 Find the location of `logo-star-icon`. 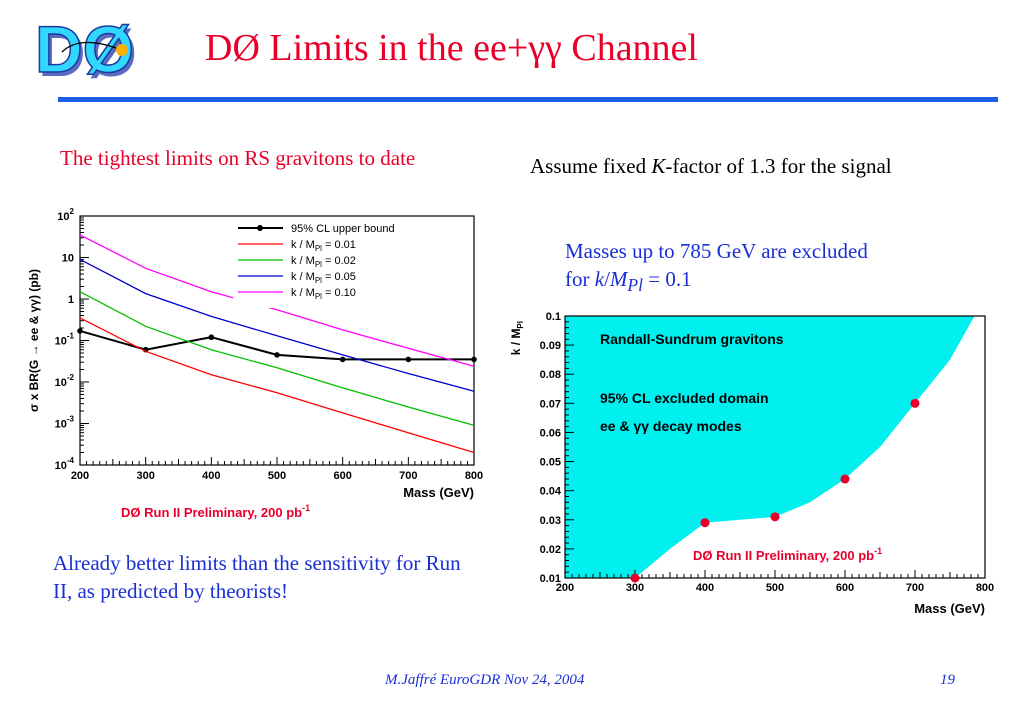

logo-star-icon is located at coordinates (122, 50).